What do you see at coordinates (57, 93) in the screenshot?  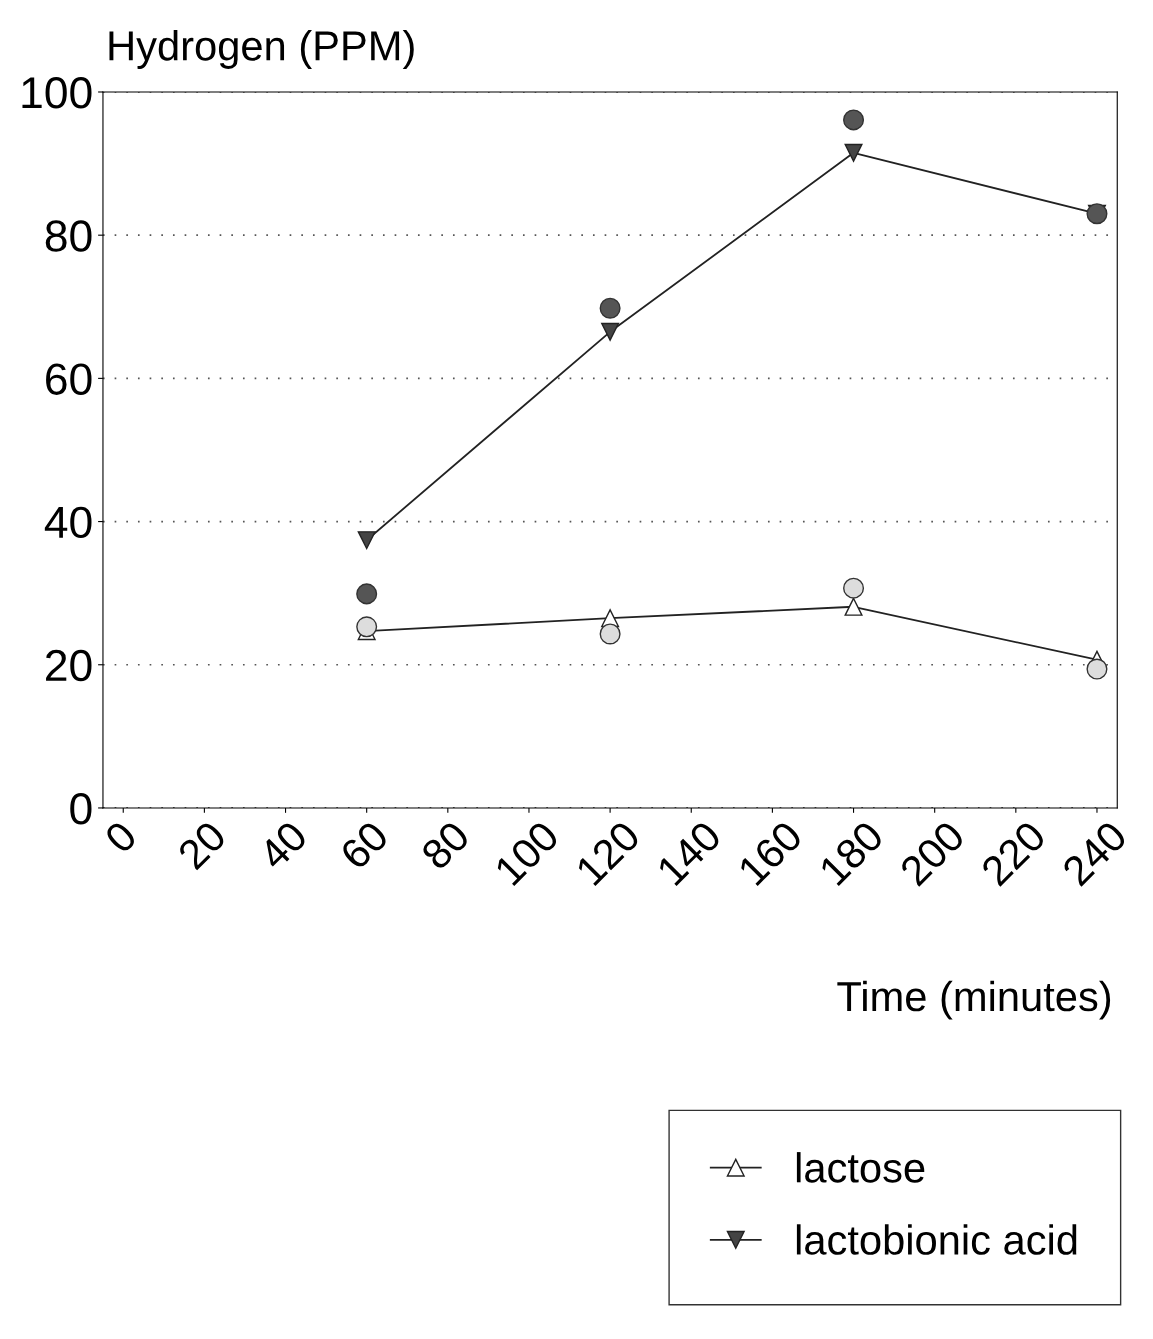 I see `y-tick-label: 100` at bounding box center [57, 93].